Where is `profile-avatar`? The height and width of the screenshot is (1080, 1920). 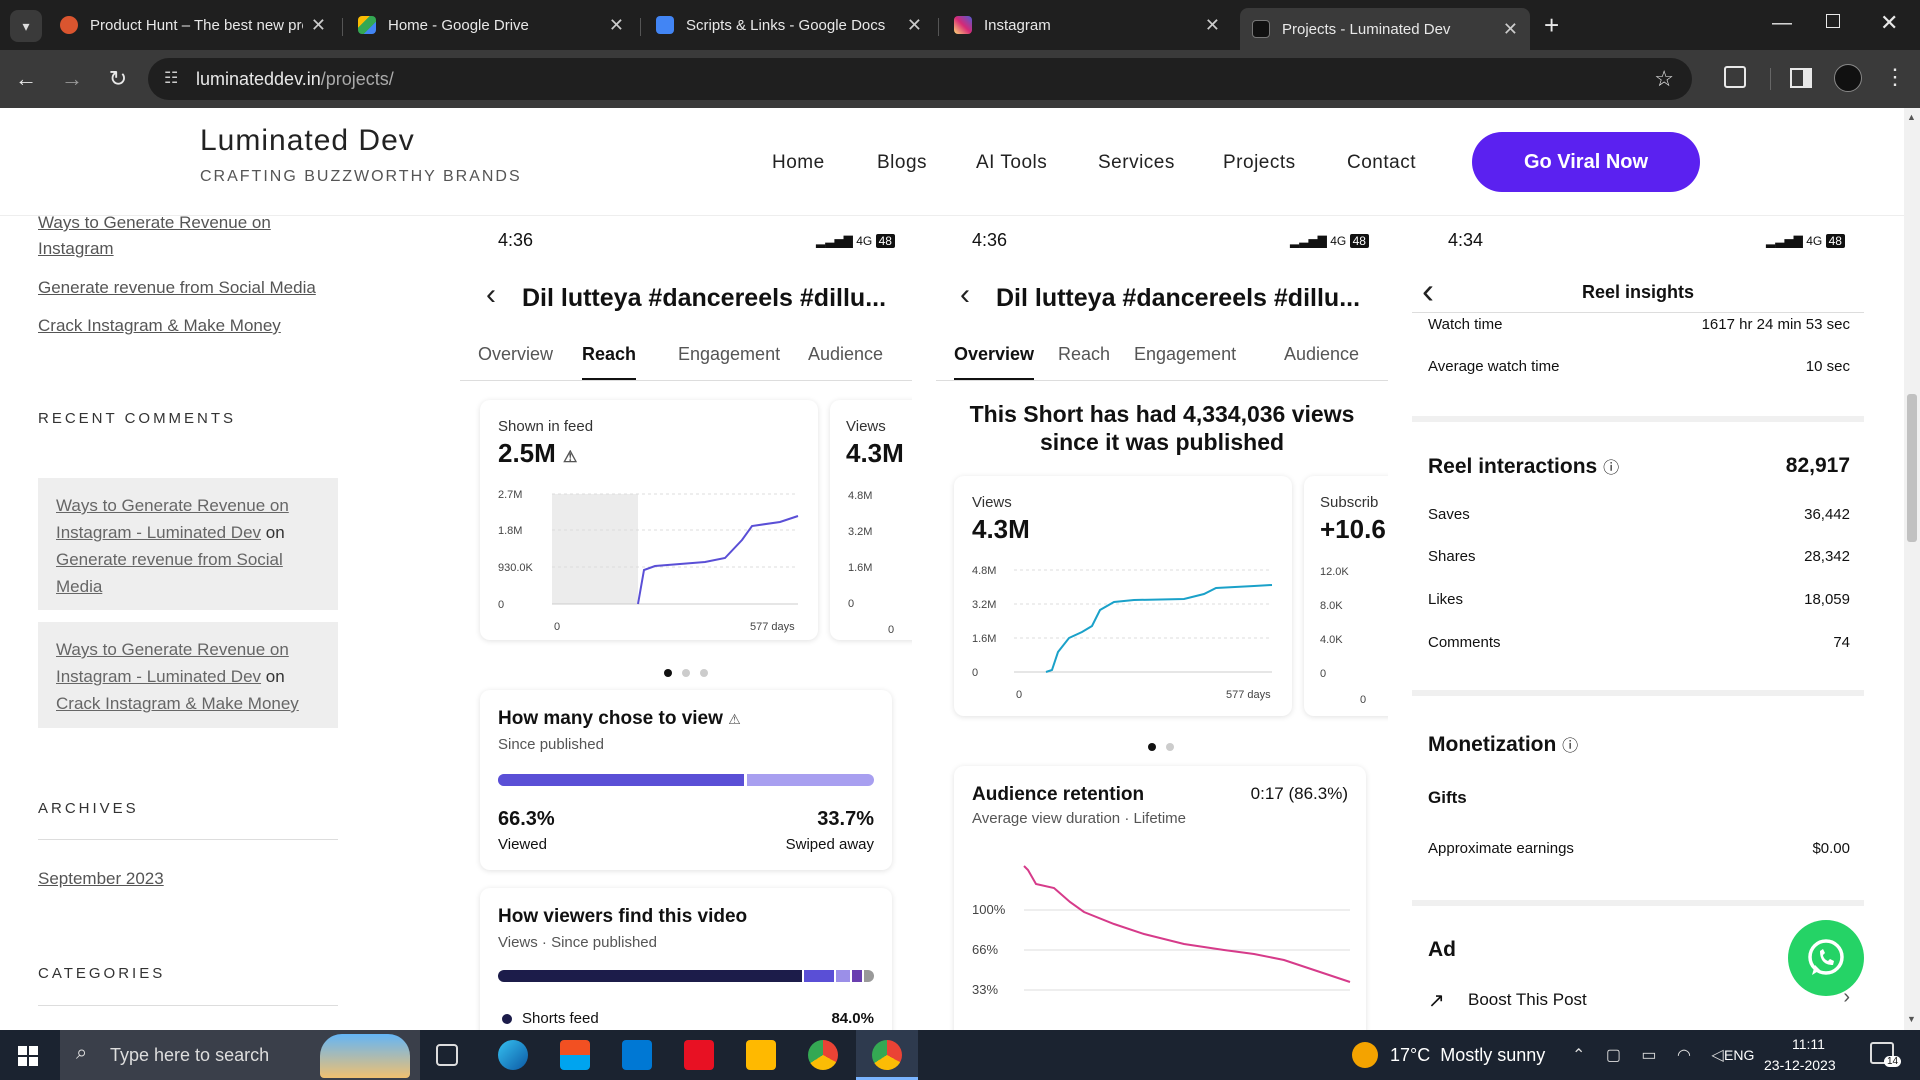
profile-avatar is located at coordinates (1848, 78).